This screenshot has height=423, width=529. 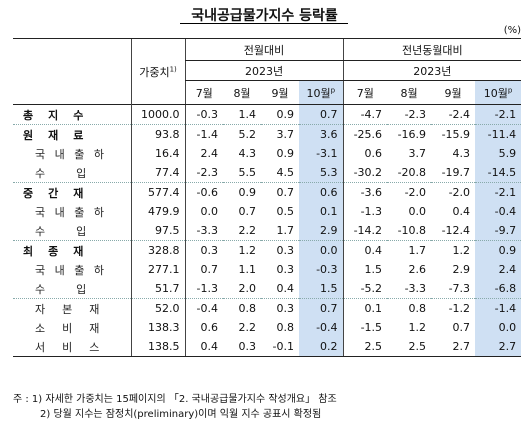 I want to click on yoy-cell: -4.7, so click(x=365, y=114).